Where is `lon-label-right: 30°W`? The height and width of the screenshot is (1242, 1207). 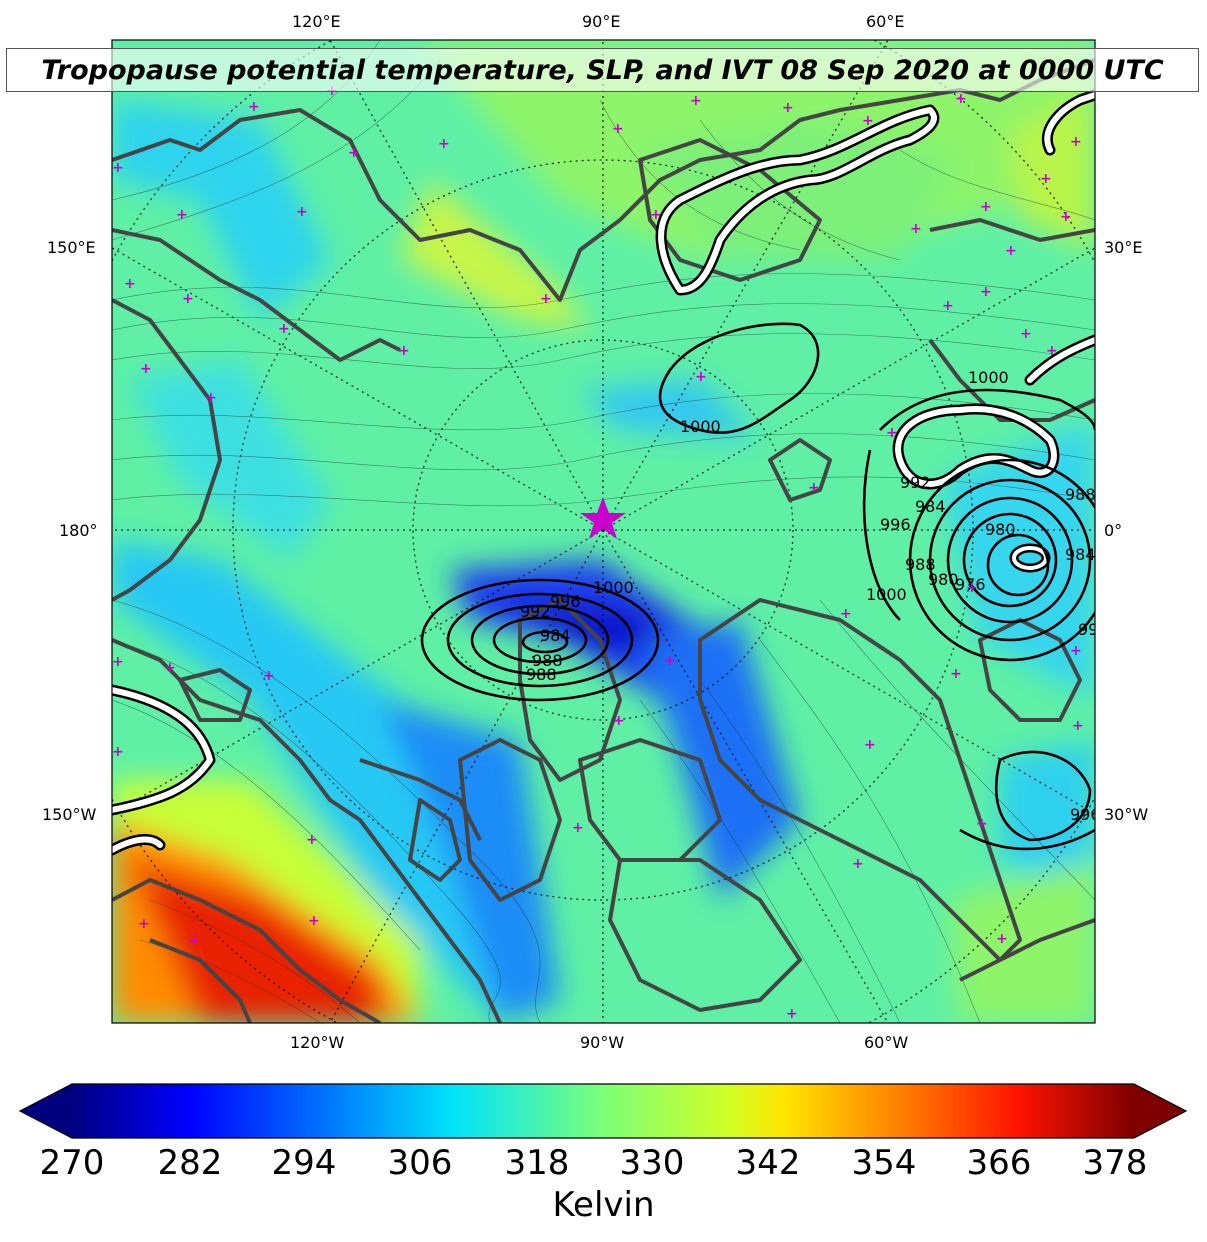
lon-label-right: 30°W is located at coordinates (1126, 814).